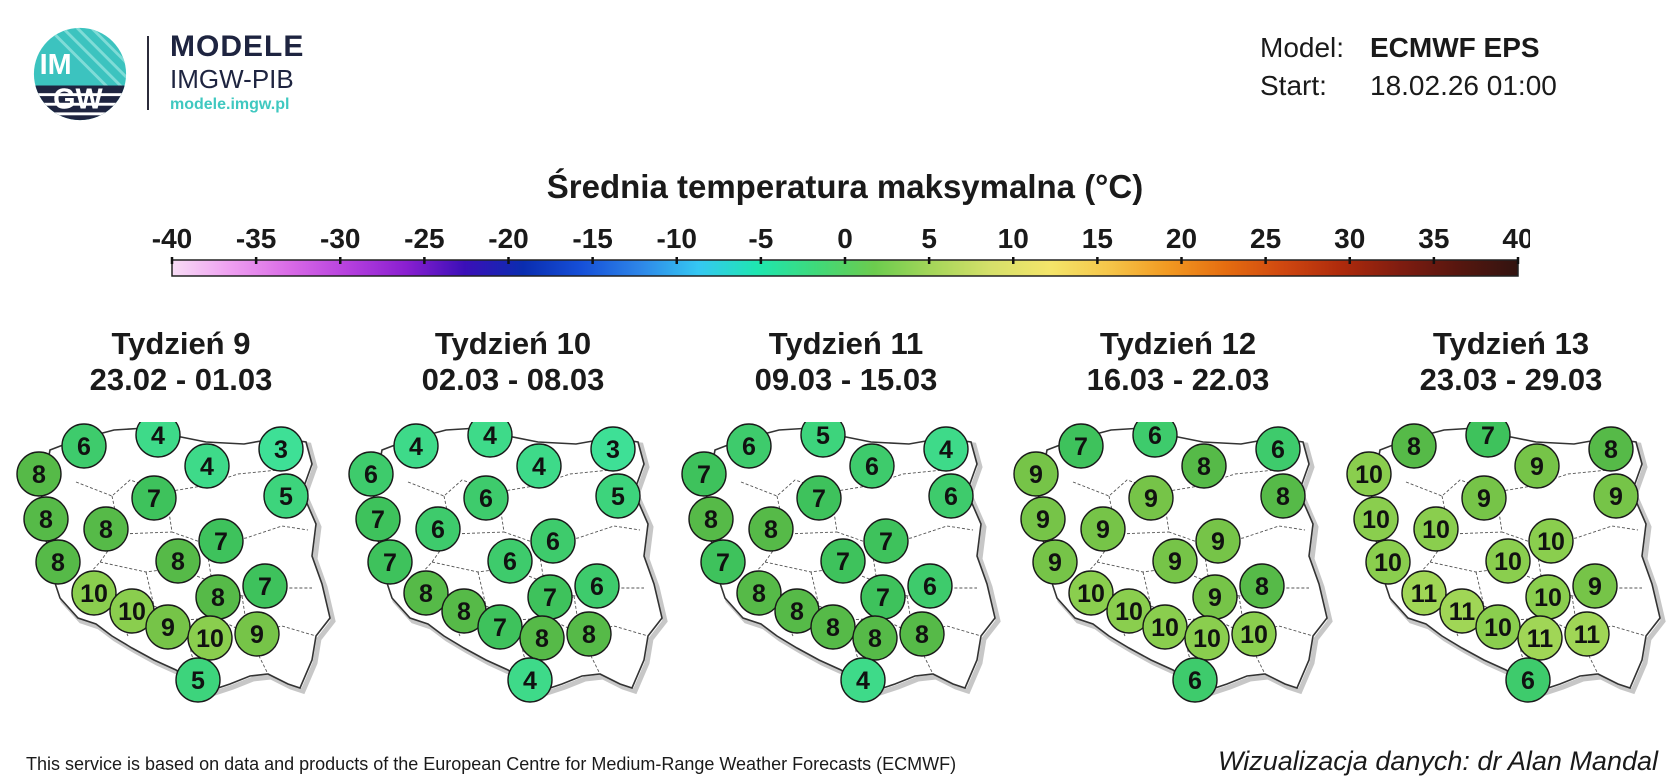 This screenshot has width=1680, height=780. I want to click on station-marker: 3, so click(281, 449).